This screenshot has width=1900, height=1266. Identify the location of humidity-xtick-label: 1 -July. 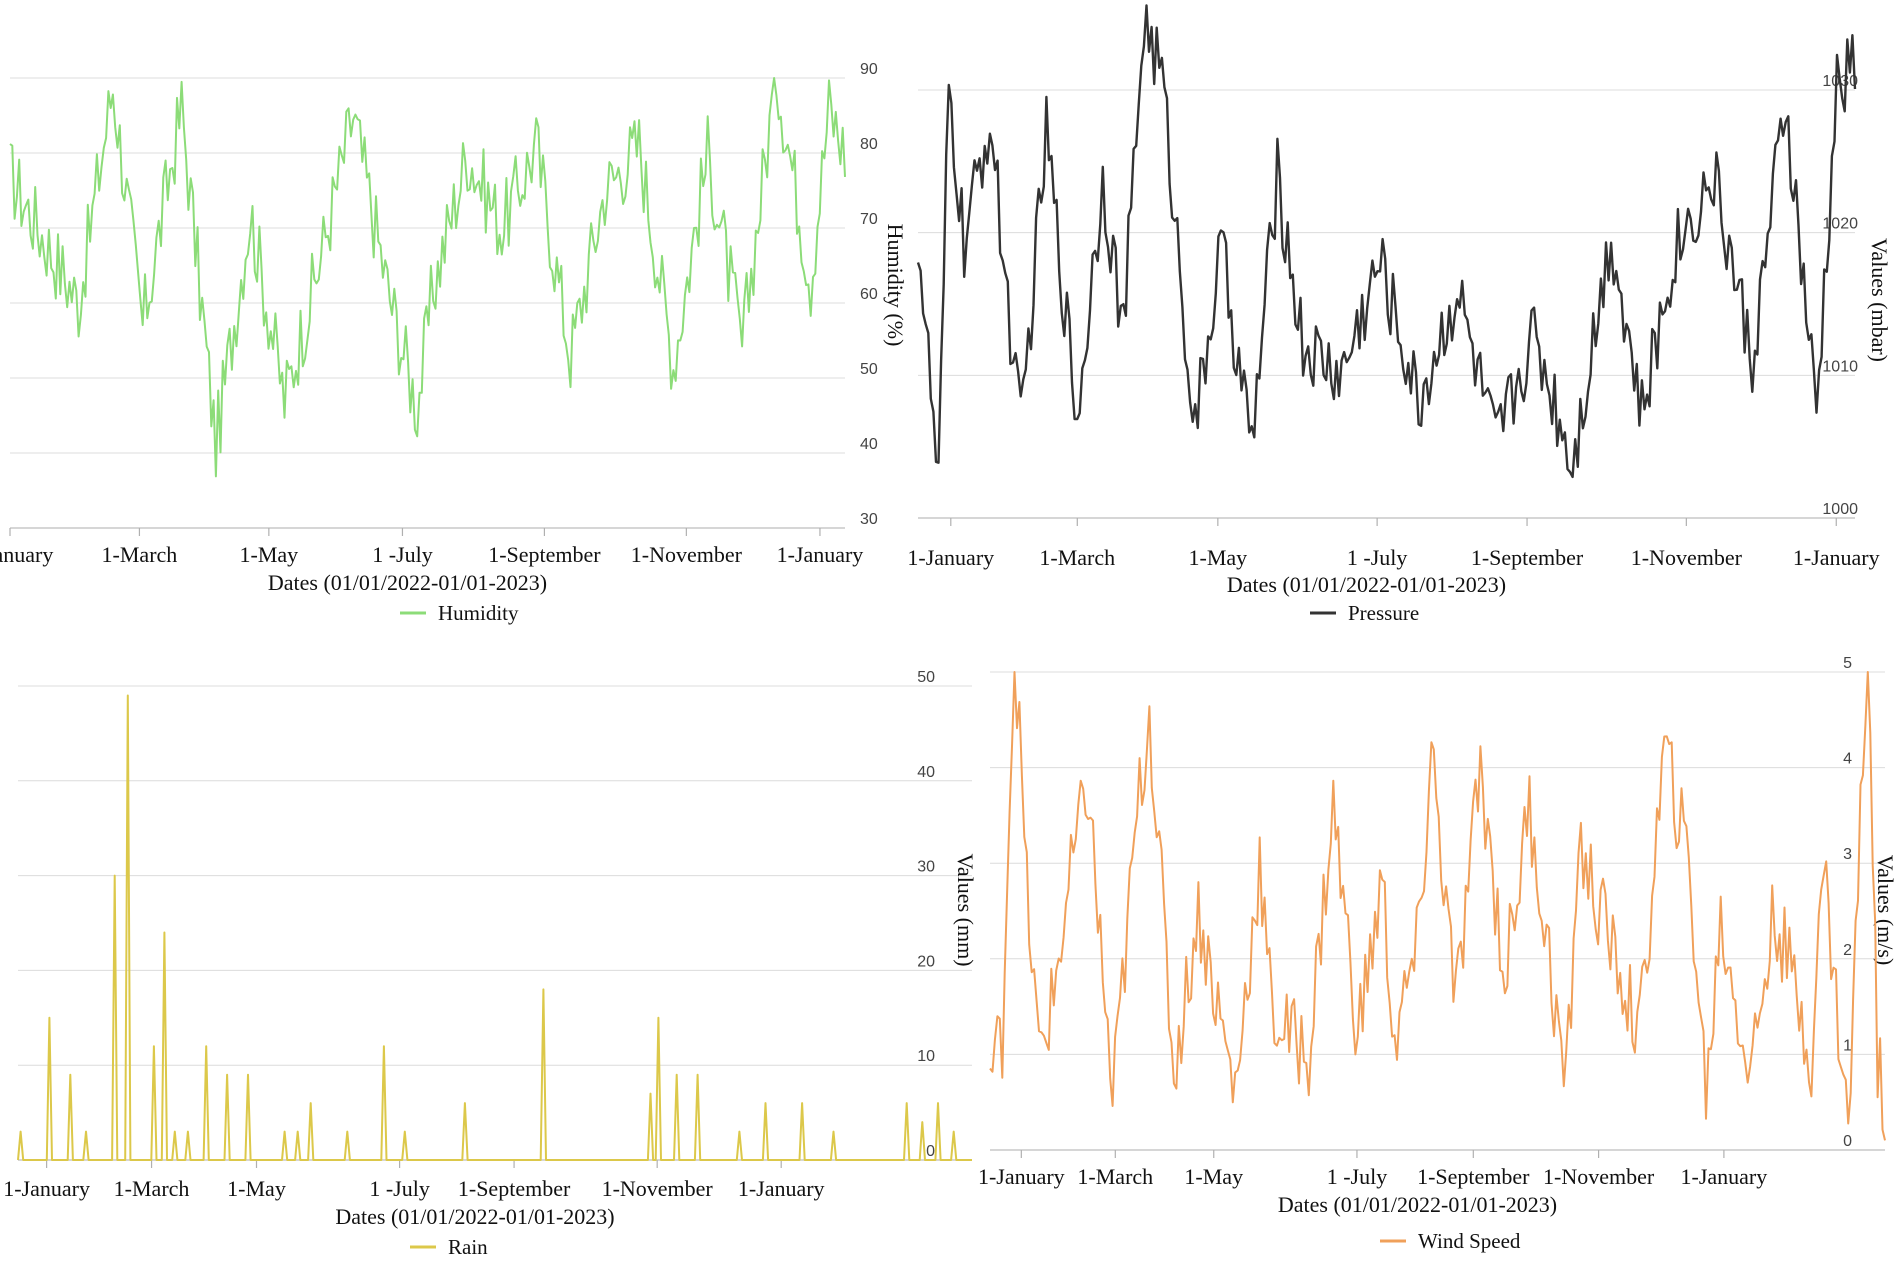
(402, 554).